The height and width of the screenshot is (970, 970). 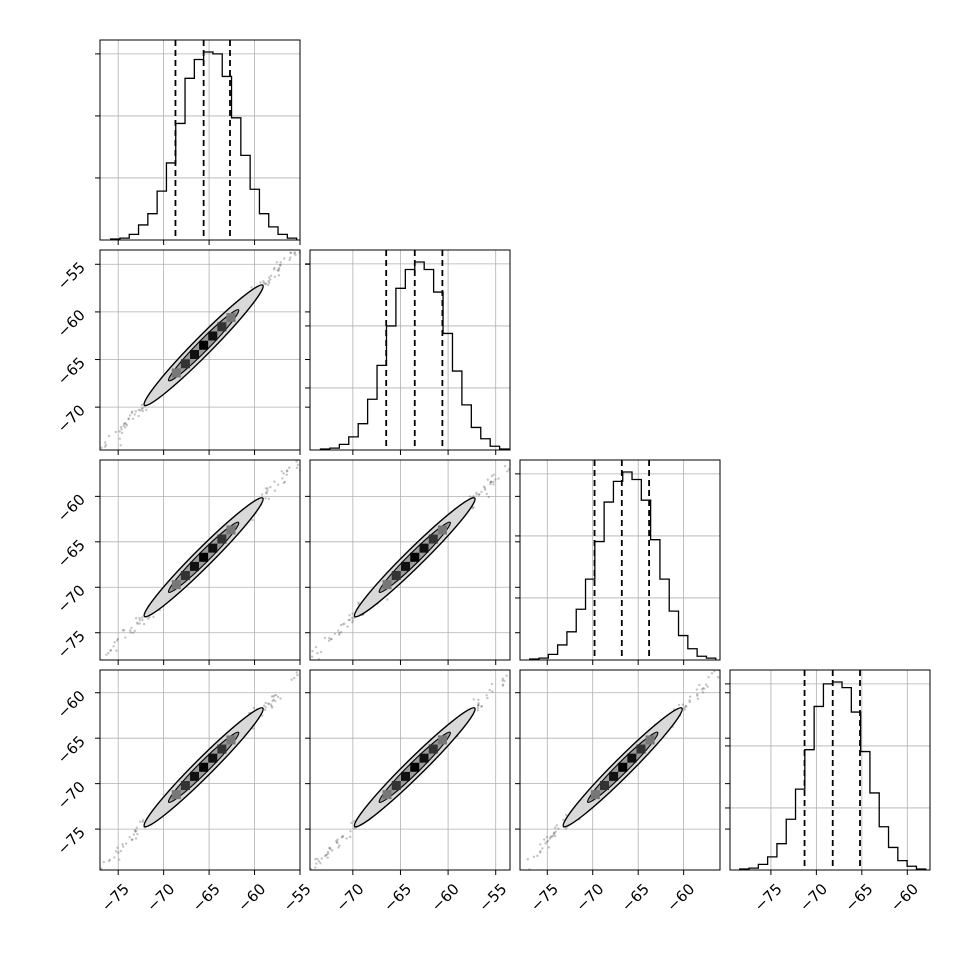 I want to click on y-tick-label: −55, so click(x=71, y=275).